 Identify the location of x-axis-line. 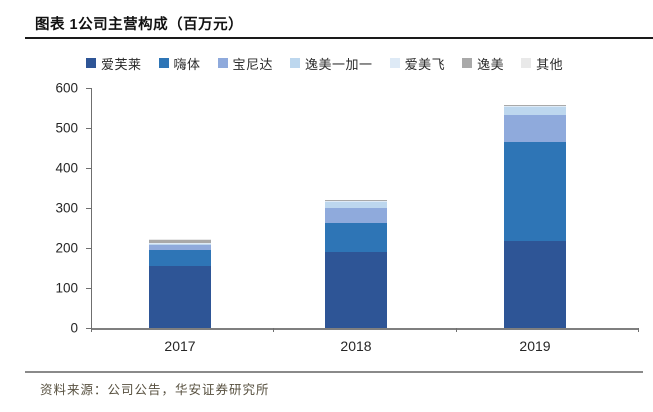
(364, 329).